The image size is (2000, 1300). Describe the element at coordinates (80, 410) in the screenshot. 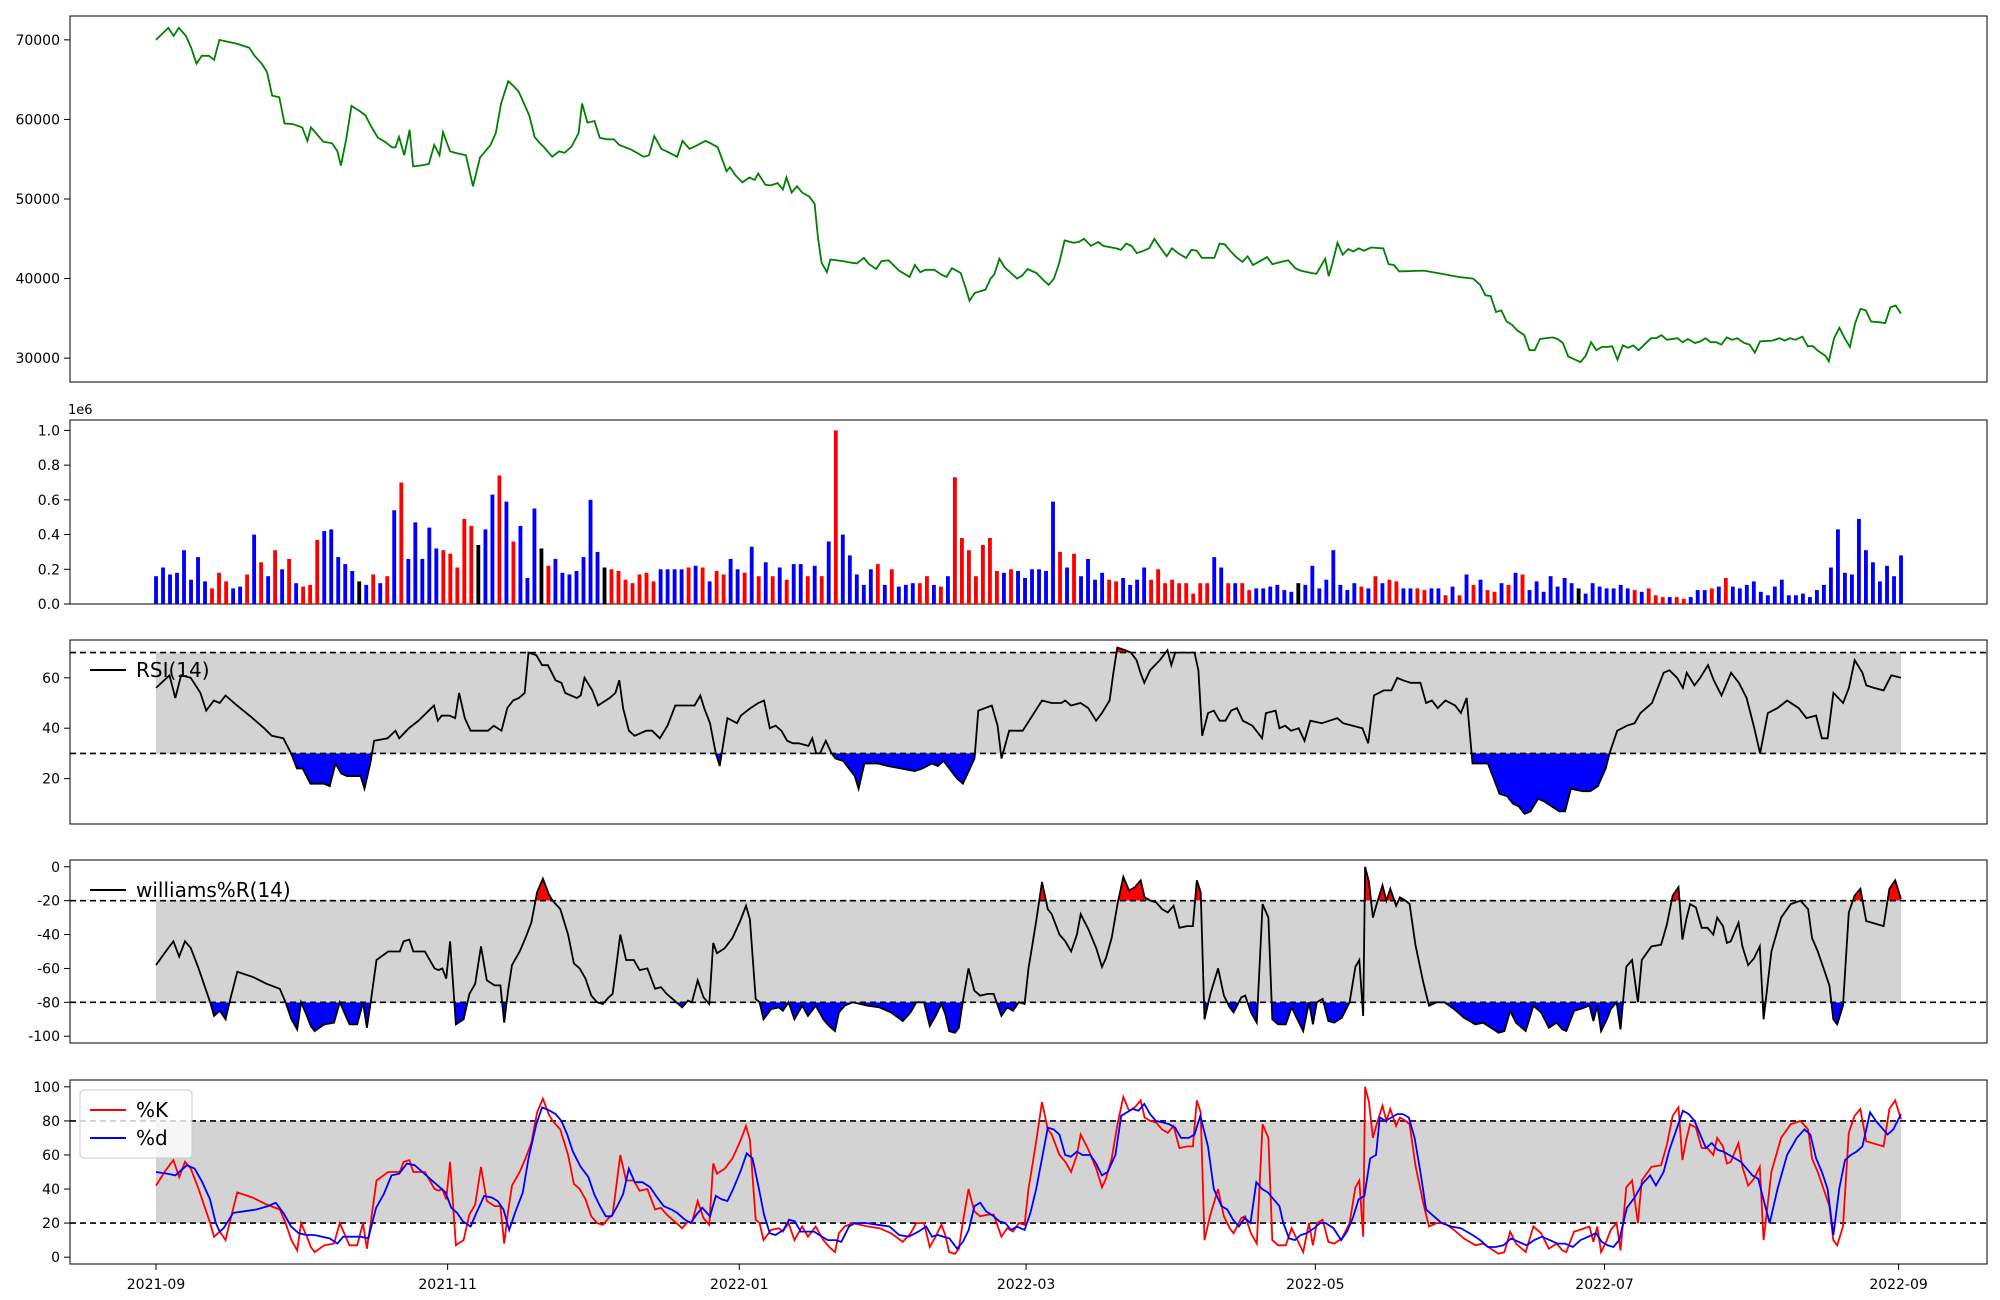

I see `y-offset-label: 1e6` at that location.